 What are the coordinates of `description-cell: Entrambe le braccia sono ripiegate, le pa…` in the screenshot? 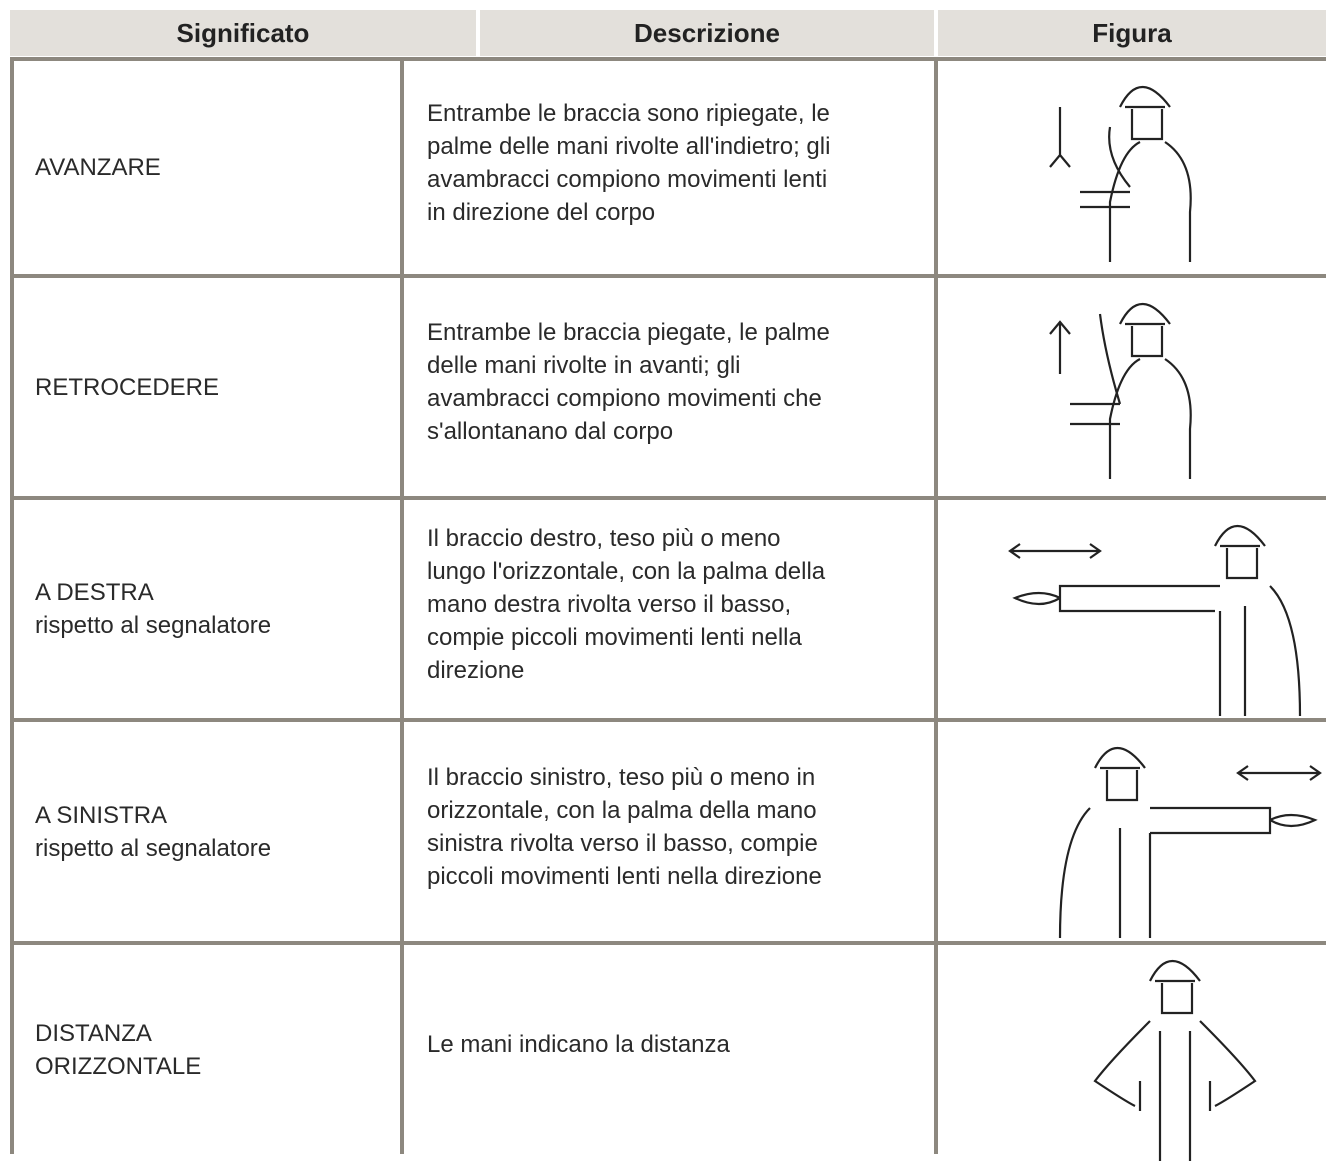 It's located at (677, 162).